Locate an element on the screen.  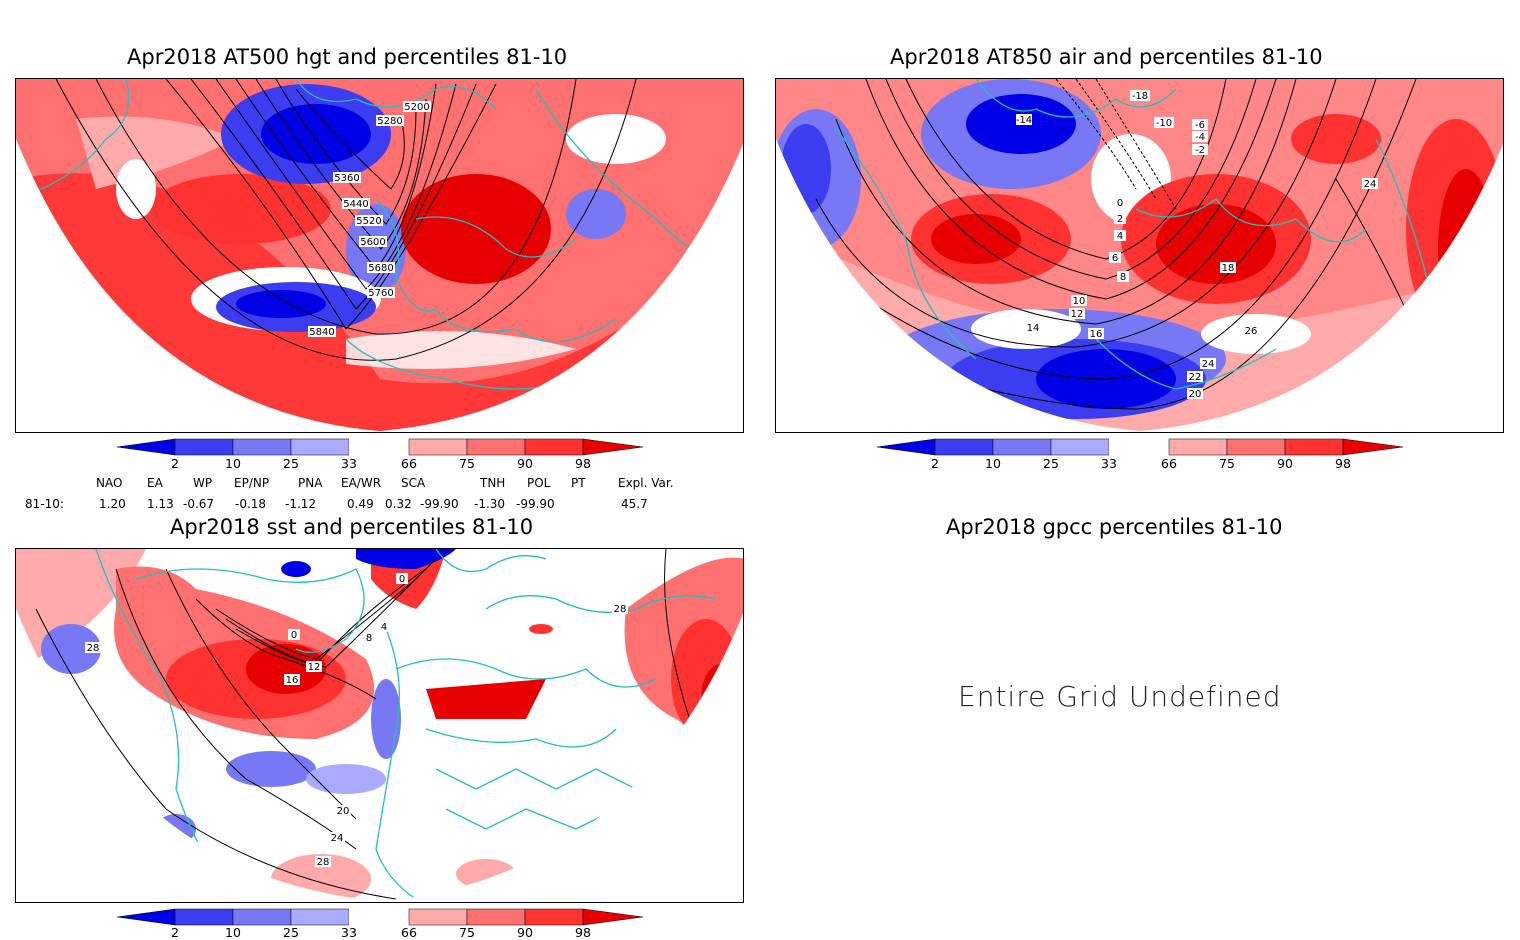
index-header: Expl. Var. is located at coordinates (646, 483).